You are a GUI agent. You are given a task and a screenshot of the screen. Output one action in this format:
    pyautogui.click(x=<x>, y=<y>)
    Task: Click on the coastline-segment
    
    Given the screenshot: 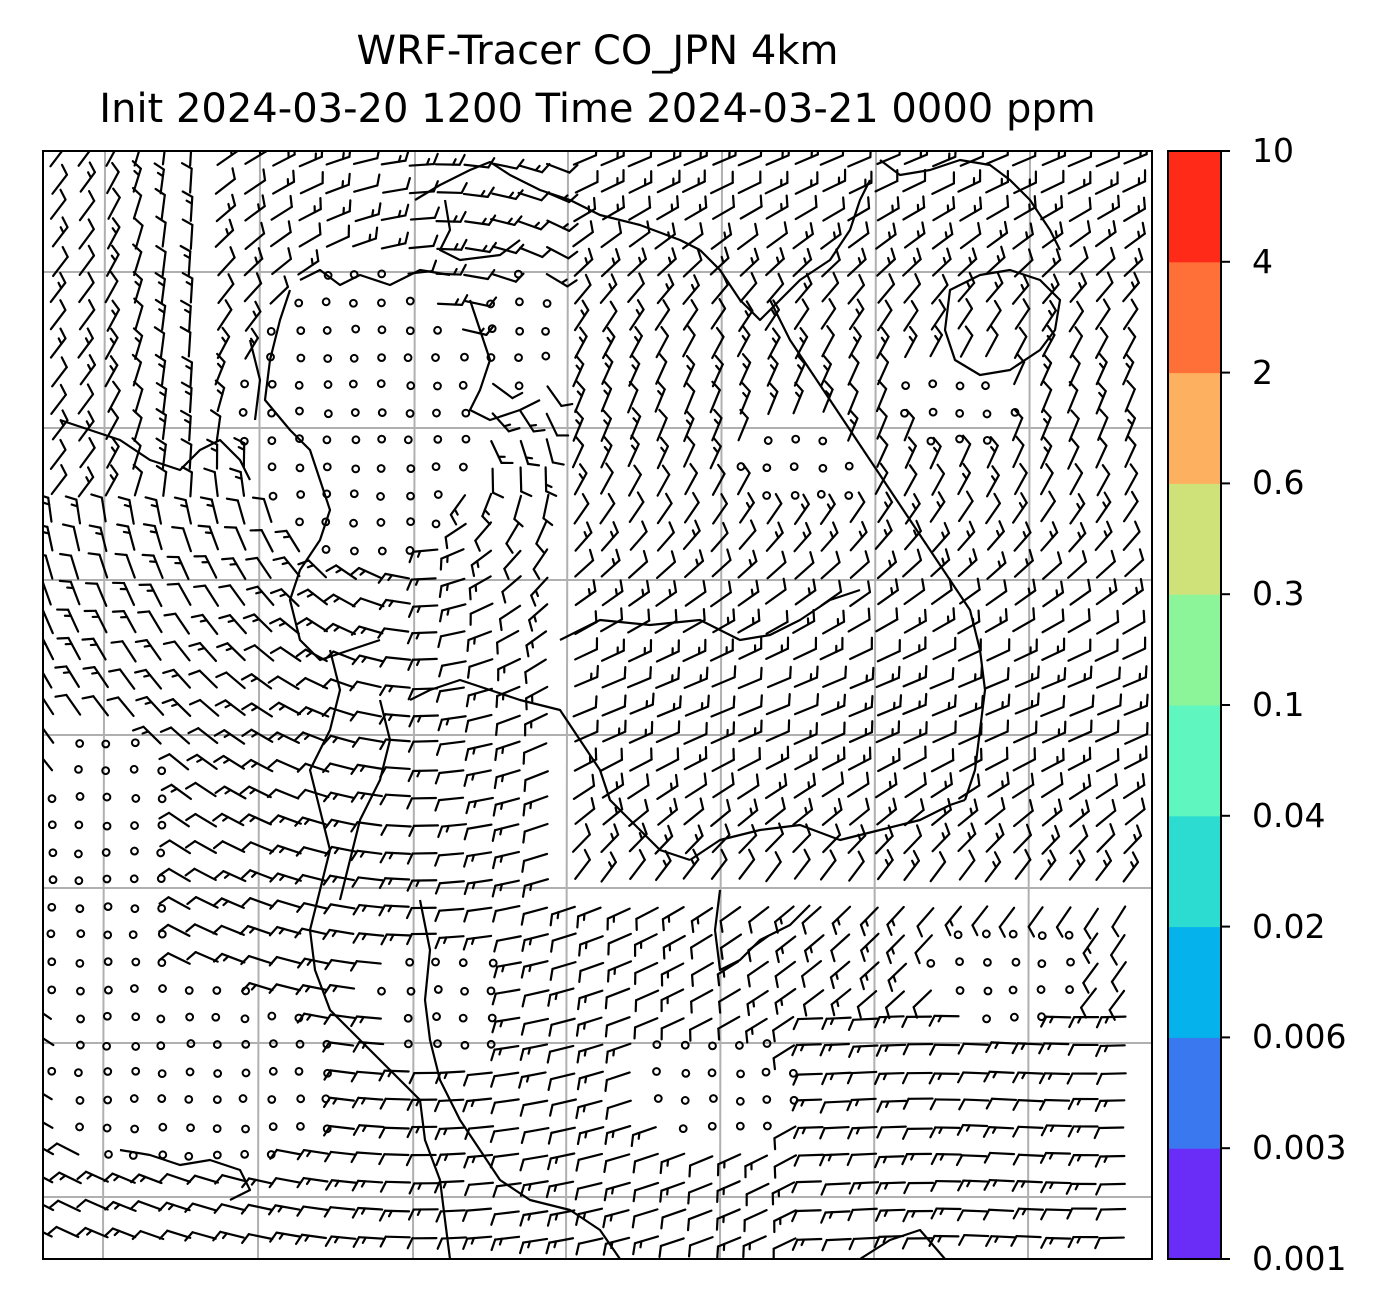 What is the action you would take?
    pyautogui.click(x=519, y=1079)
    